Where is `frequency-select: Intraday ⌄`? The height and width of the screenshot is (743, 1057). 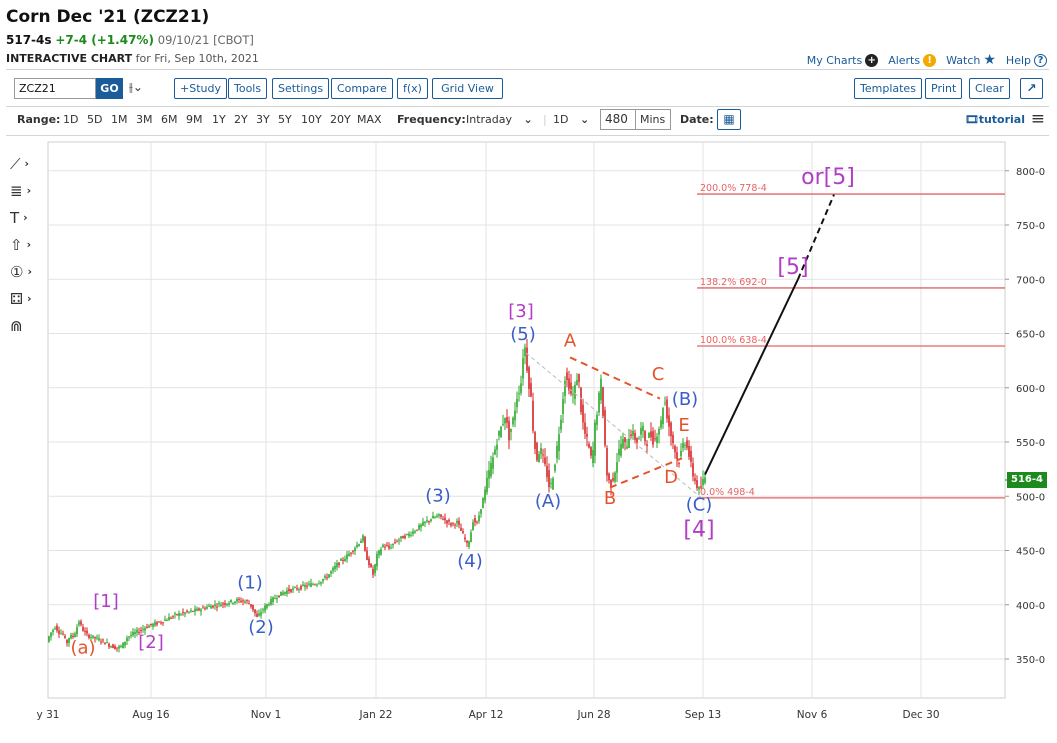 frequency-select: Intraday ⌄ is located at coordinates (499, 119).